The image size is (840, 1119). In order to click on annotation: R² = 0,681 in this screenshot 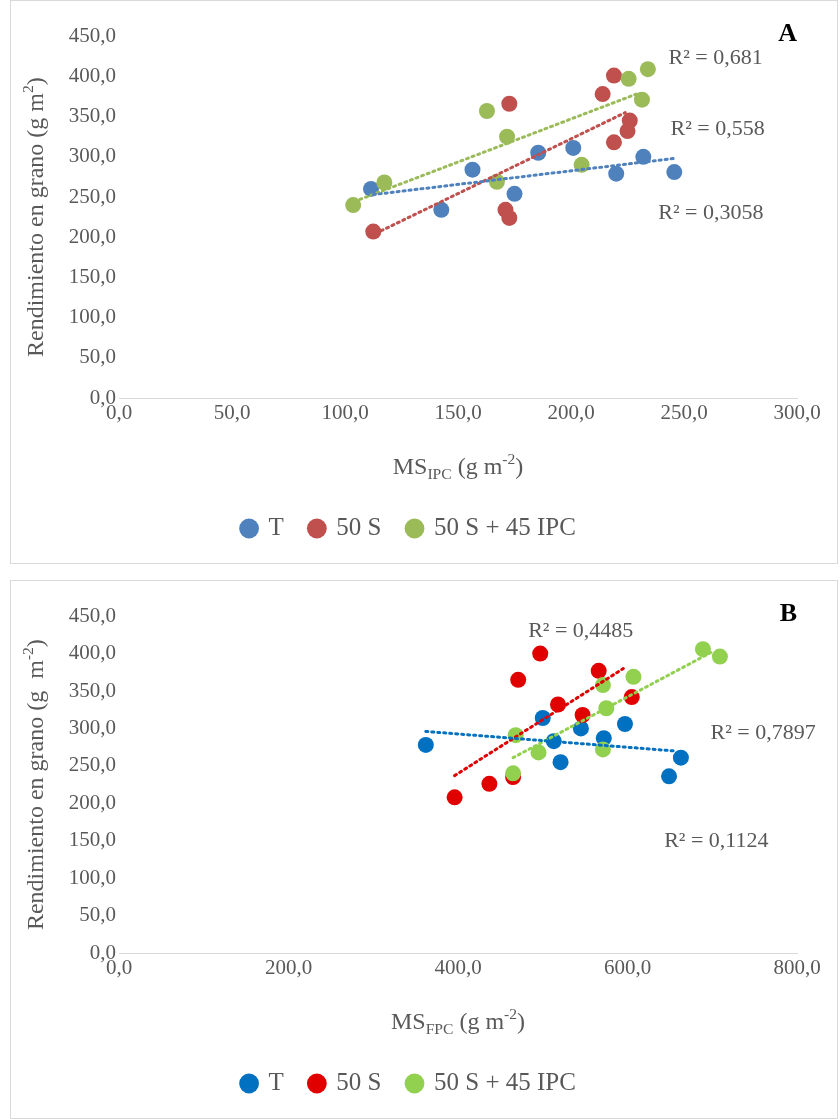, I will do `click(715, 56)`.